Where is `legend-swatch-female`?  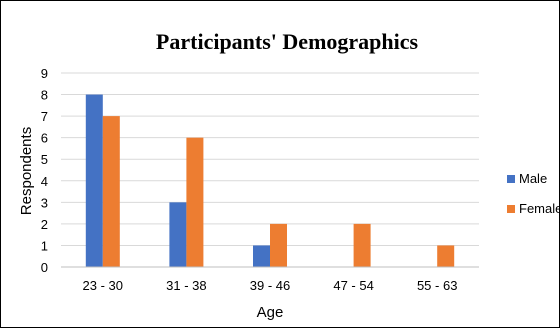
legend-swatch-female is located at coordinates (511, 209).